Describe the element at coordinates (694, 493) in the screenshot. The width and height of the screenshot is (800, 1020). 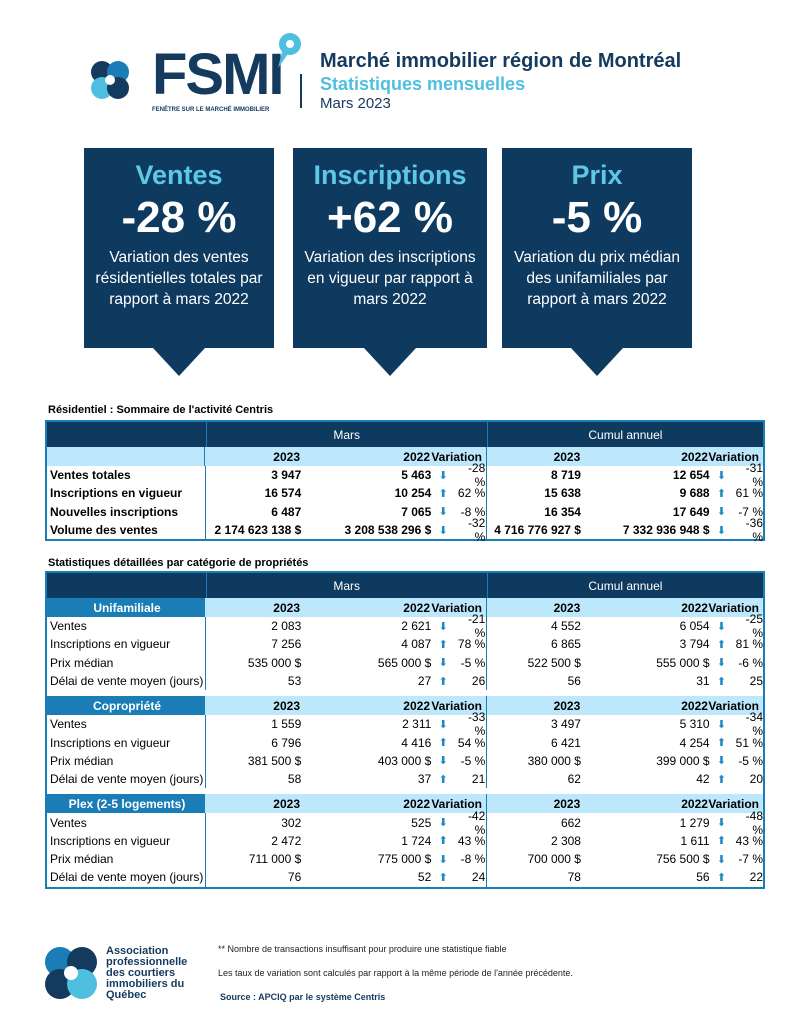
I see `value-2022: 9 688` at that location.